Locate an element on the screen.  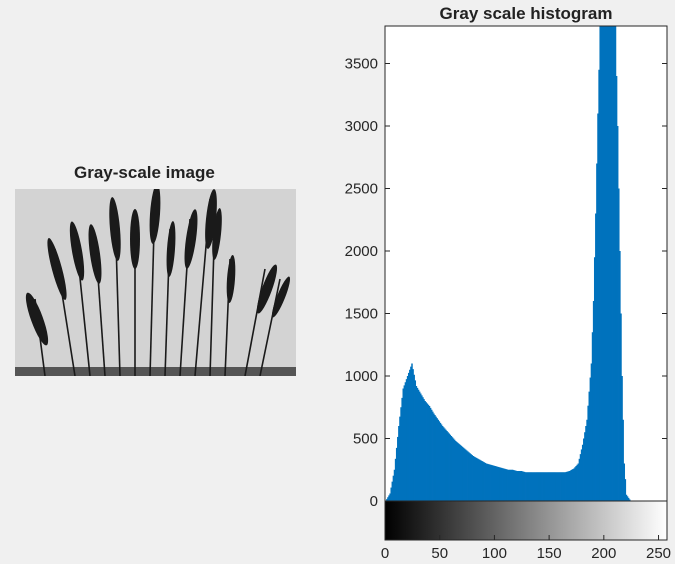
chart-title: Gray scale histogram is located at coordinates (526, 13).